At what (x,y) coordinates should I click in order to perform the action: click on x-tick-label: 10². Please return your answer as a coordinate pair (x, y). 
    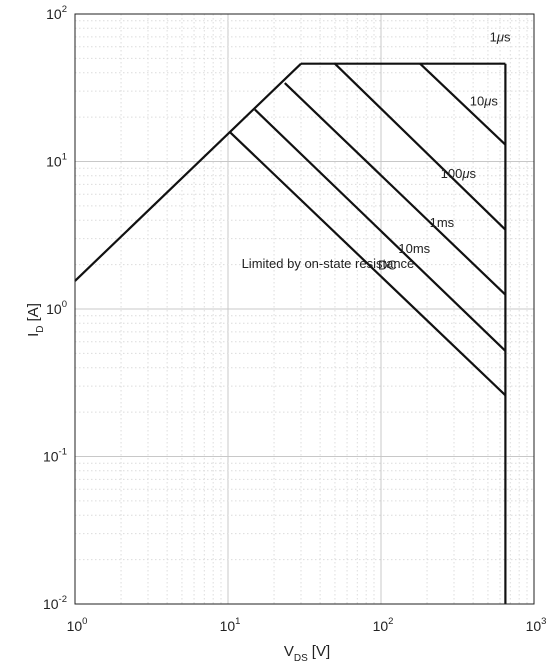
    Looking at the image, I should click on (383, 625).